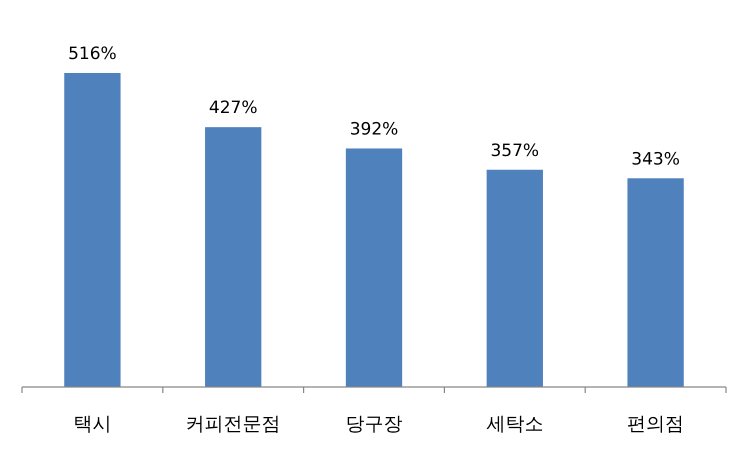  Describe the element at coordinates (374, 424) in the screenshot. I see `x-tick-label: 당구장` at that location.